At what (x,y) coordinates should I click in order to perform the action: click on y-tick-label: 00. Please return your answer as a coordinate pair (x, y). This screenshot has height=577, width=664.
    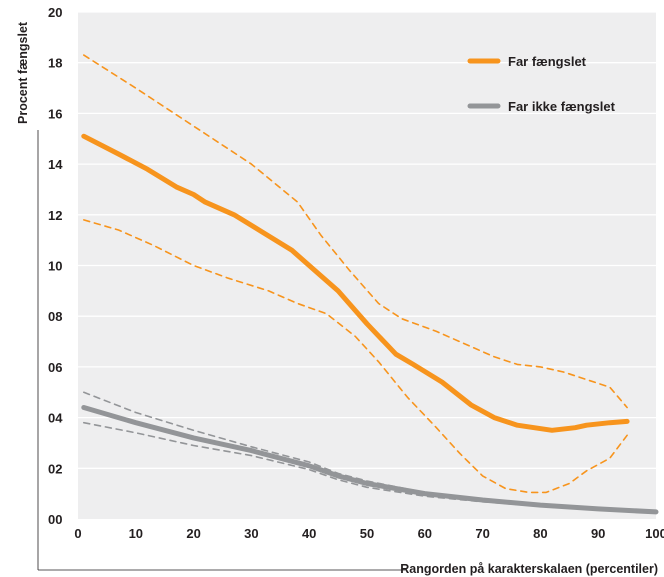
    Looking at the image, I should click on (55, 519).